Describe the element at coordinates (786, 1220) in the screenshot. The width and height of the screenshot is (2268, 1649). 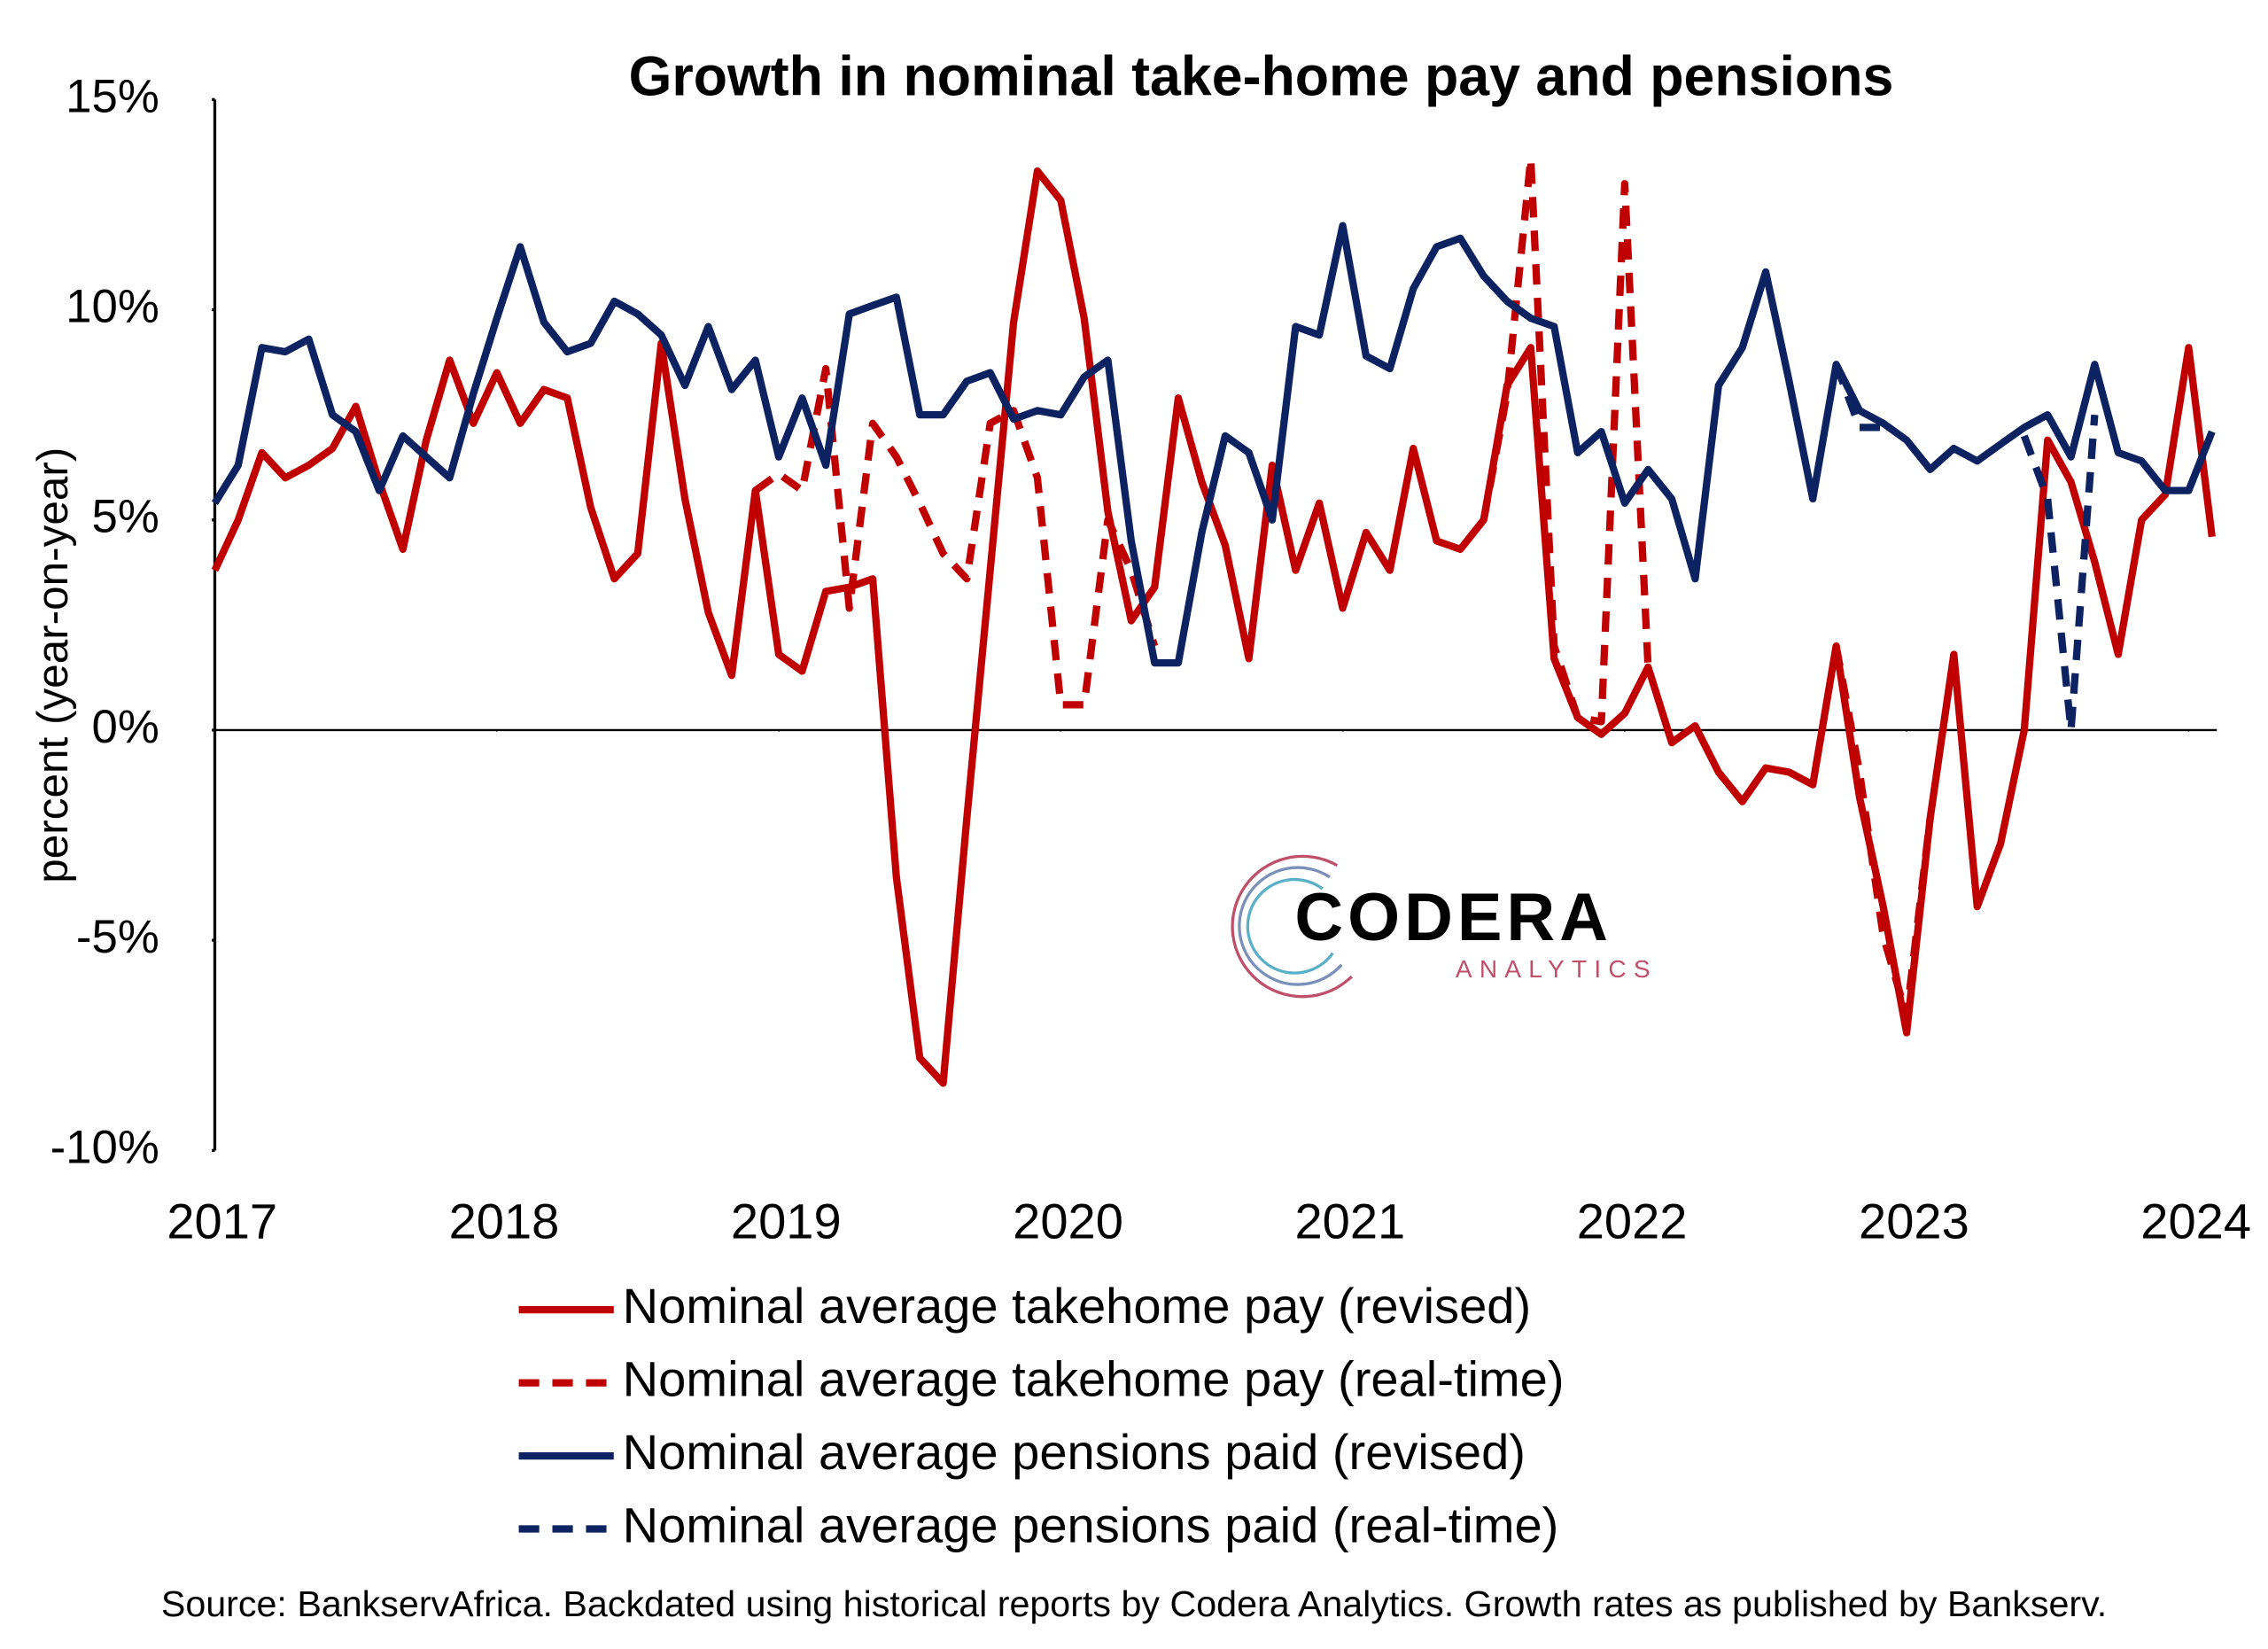
I see `x-tick-label: 2019` at that location.